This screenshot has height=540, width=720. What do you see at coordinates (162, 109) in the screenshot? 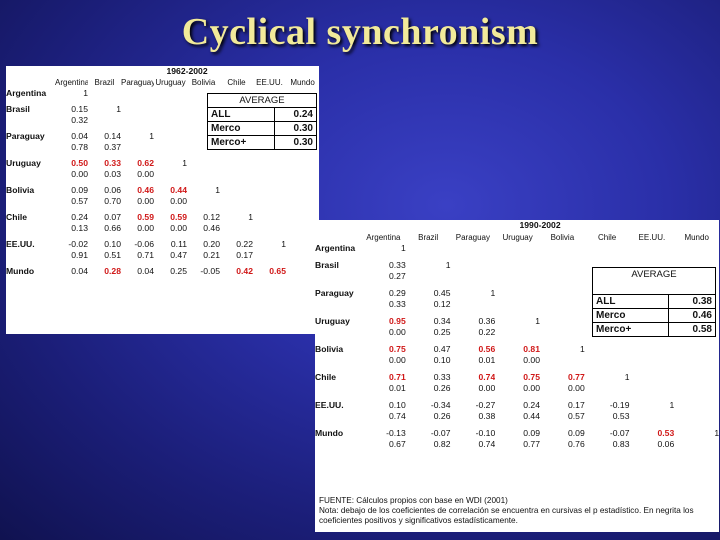
I see `table-row: Brasil 0.15 1` at bounding box center [162, 109].